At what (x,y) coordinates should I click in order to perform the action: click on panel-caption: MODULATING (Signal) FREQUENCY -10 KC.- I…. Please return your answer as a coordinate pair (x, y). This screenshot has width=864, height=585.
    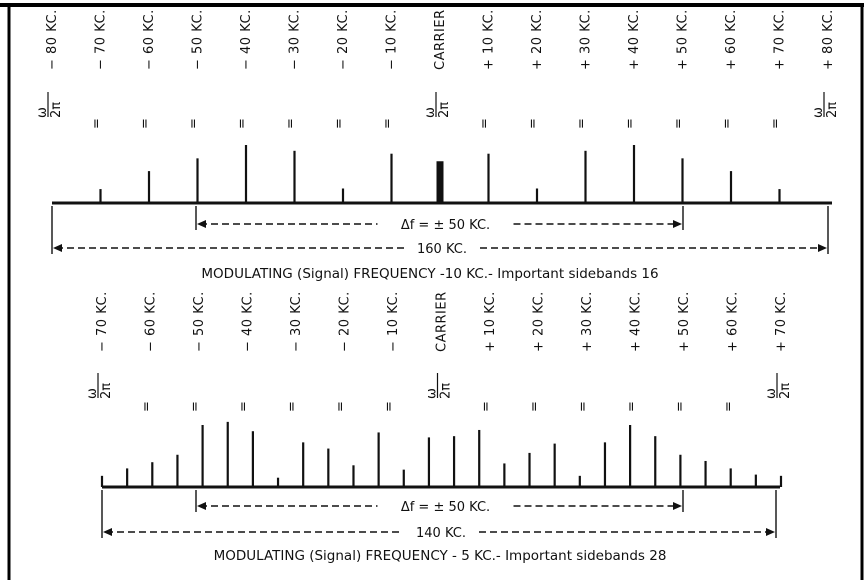
    Looking at the image, I should click on (429, 274).